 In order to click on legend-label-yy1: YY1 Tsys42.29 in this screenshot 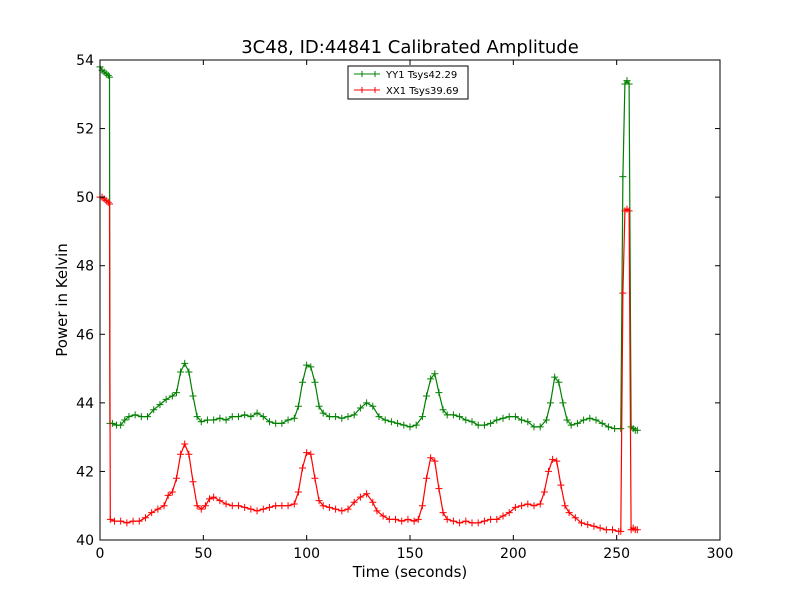, I will do `click(421, 75)`.